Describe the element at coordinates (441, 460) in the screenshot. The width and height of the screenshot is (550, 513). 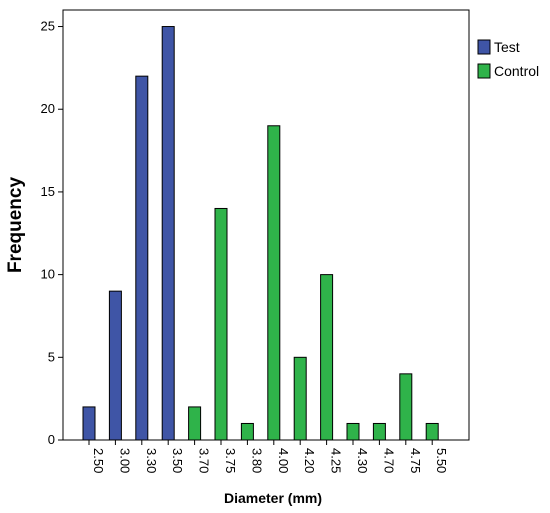
I see `x-tick-label: 5.50` at that location.